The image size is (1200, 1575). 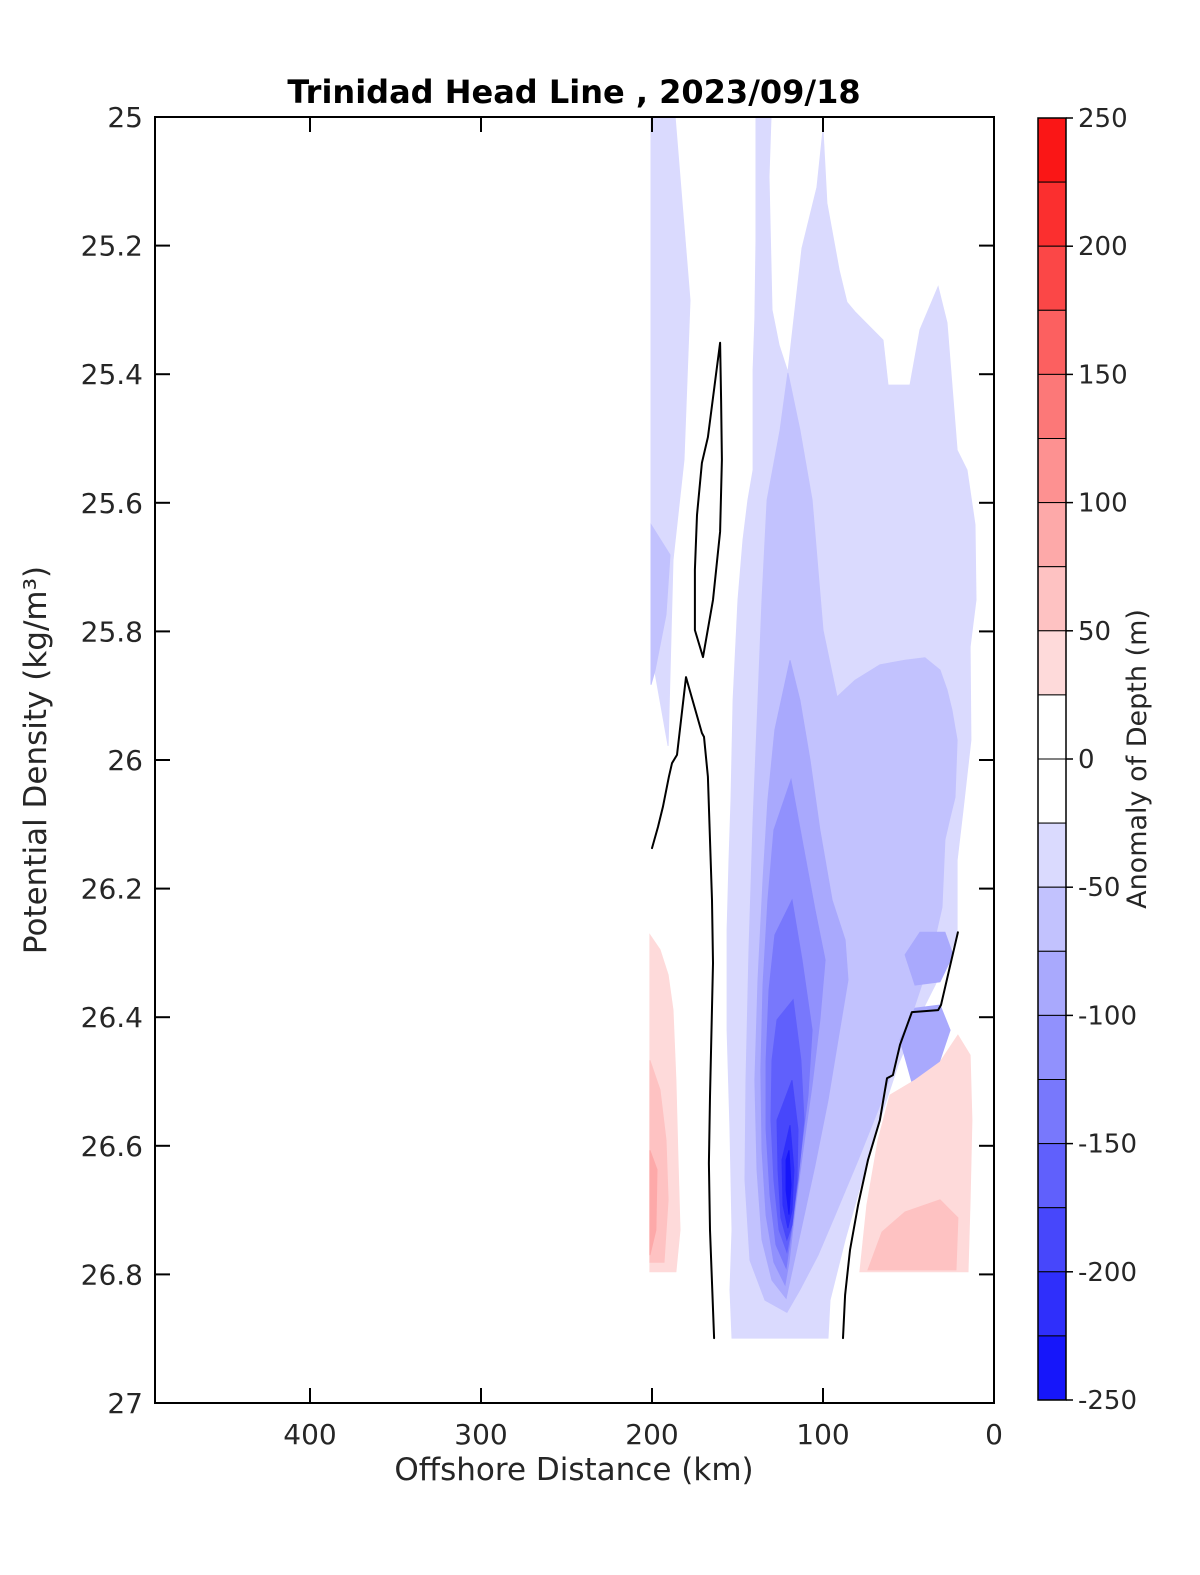 I want to click on y-tick-label: 26.4, so click(x=112, y=1017).